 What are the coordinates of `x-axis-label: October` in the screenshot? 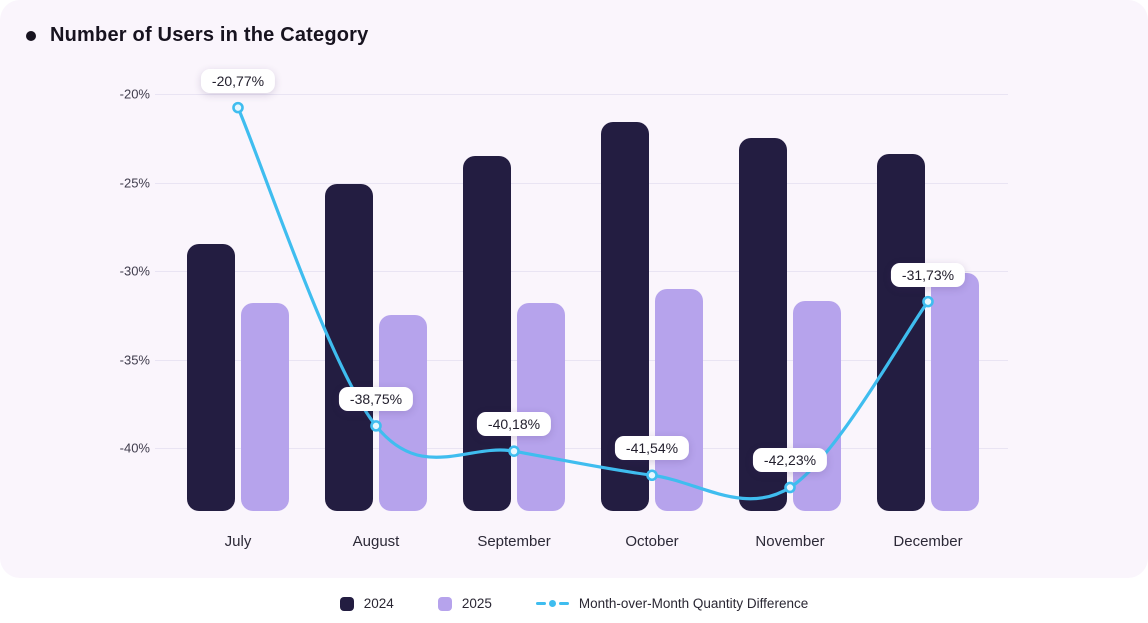 It's located at (652, 541).